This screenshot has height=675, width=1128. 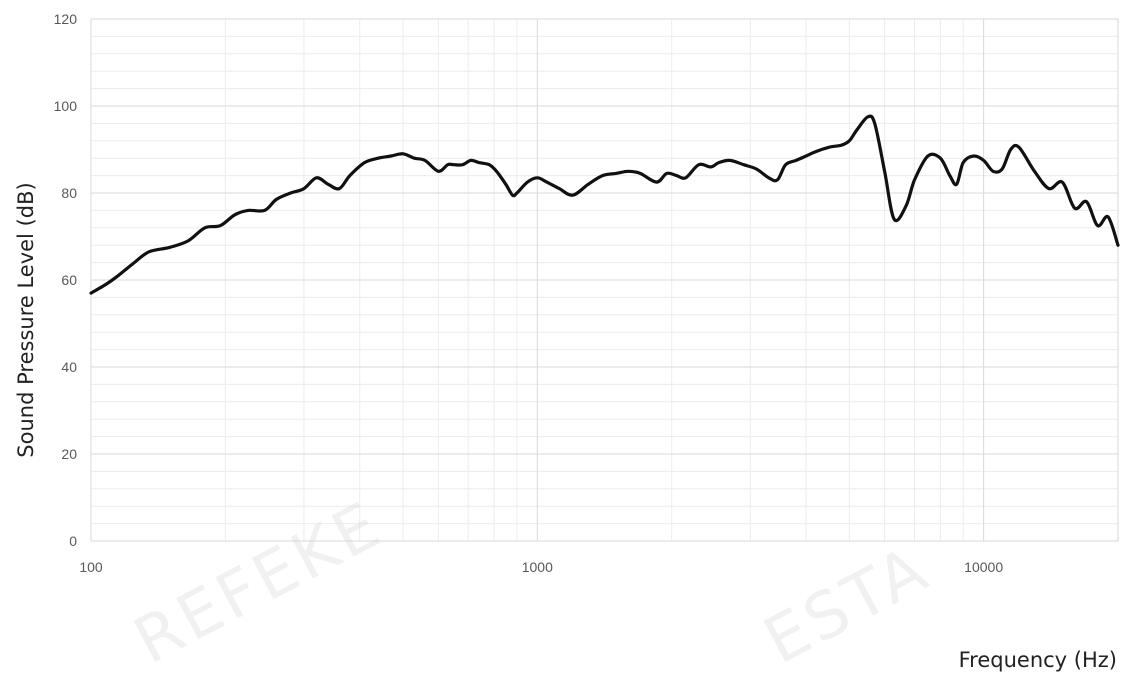 I want to click on x-axis-tick-labels: 100 1000 10000, so click(x=541, y=567).